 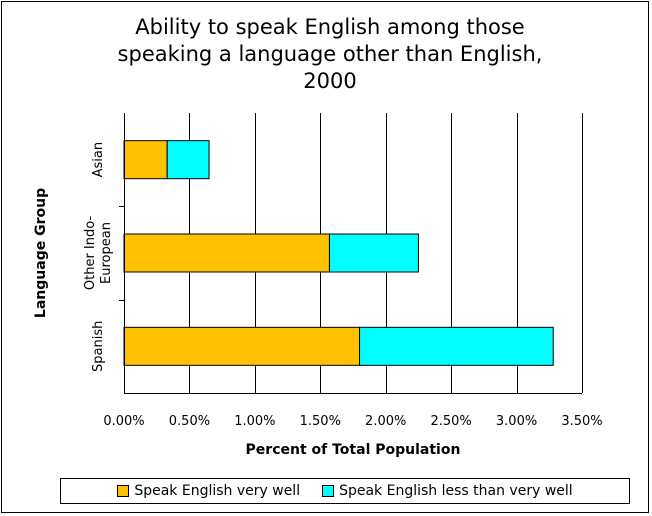 I want to click on y-tick-label: Asian, so click(x=98, y=159).